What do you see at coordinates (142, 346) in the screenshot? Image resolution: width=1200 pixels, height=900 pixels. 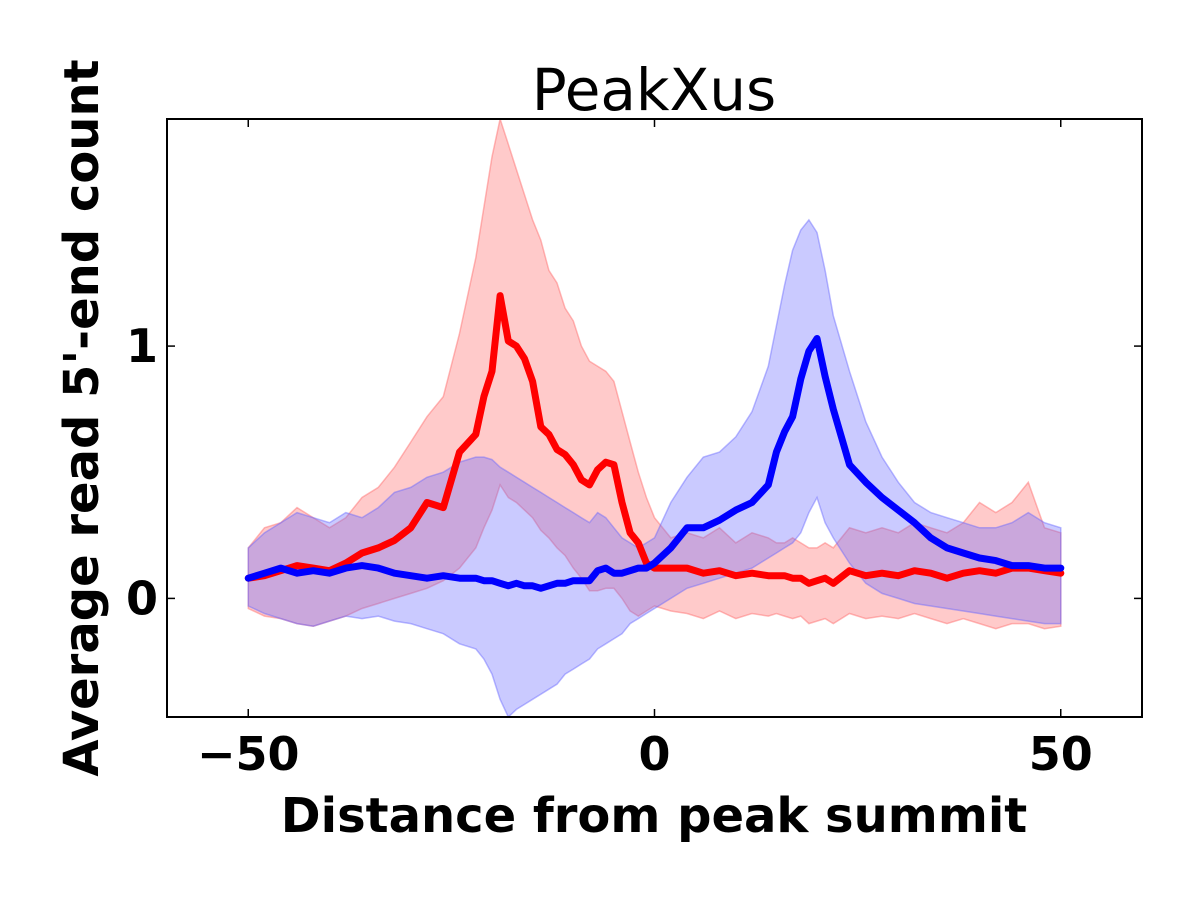 I see `y-tick-label: 1` at bounding box center [142, 346].